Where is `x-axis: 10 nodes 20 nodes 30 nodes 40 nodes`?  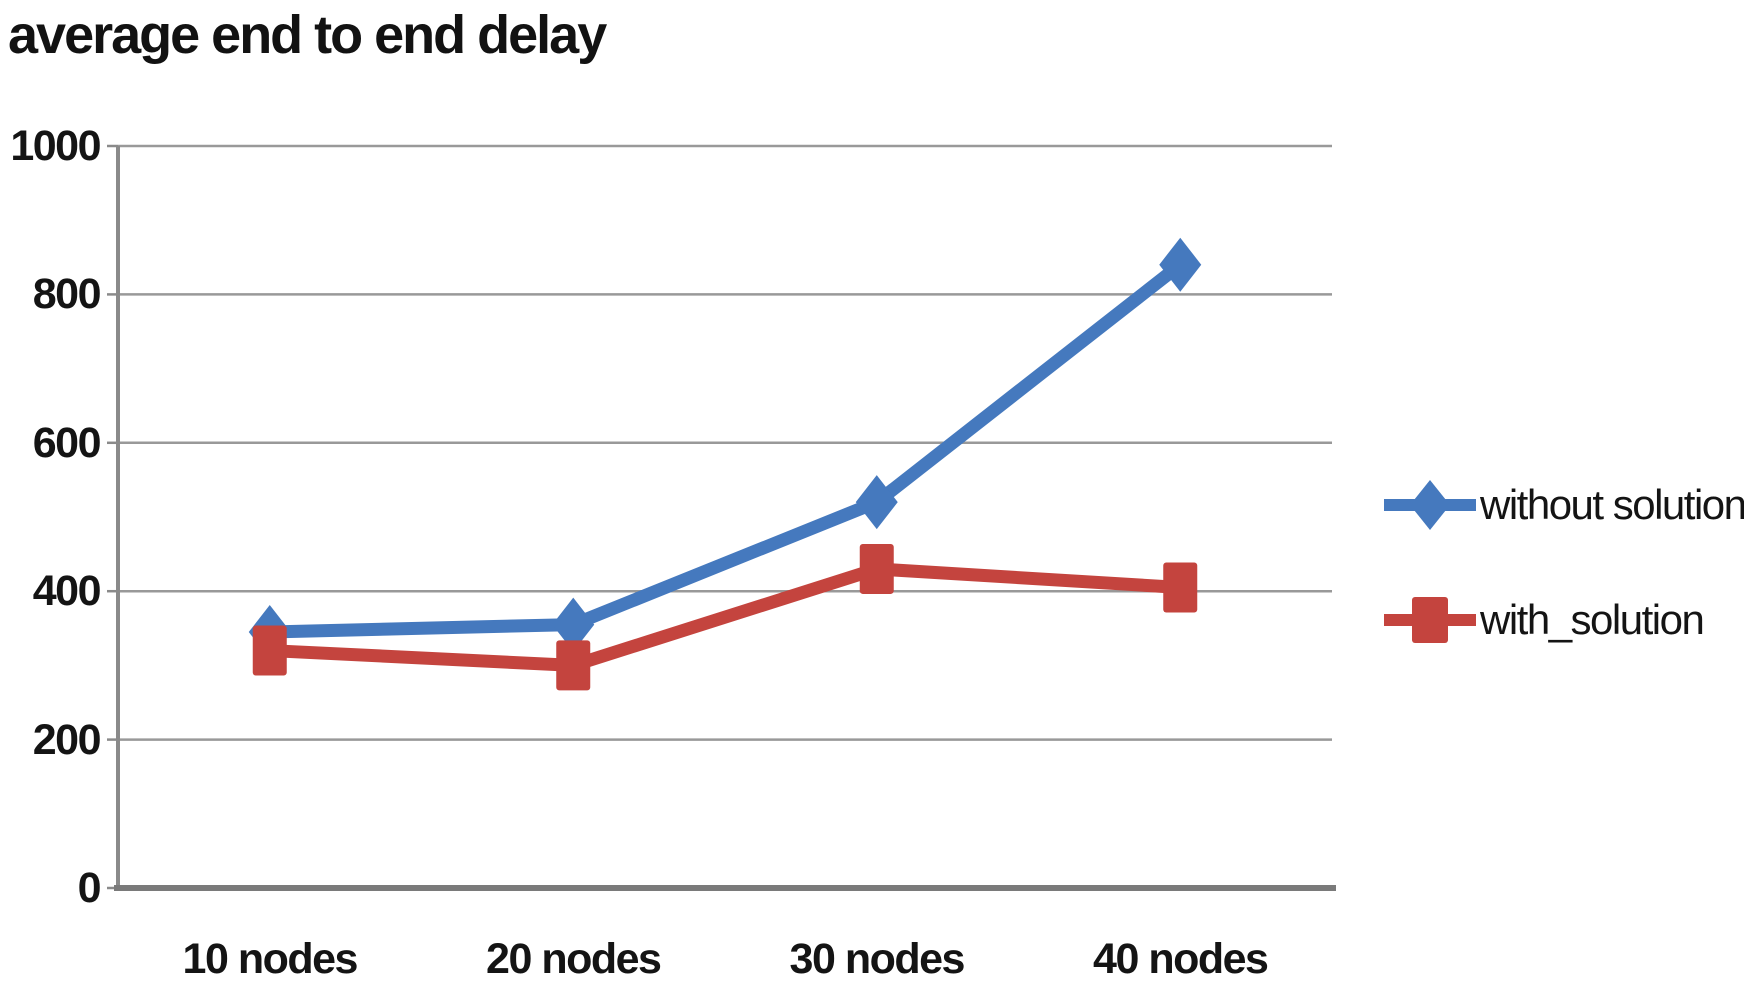
x-axis: 10 nodes 20 nodes 30 nodes 40 nodes is located at coordinates (725, 965).